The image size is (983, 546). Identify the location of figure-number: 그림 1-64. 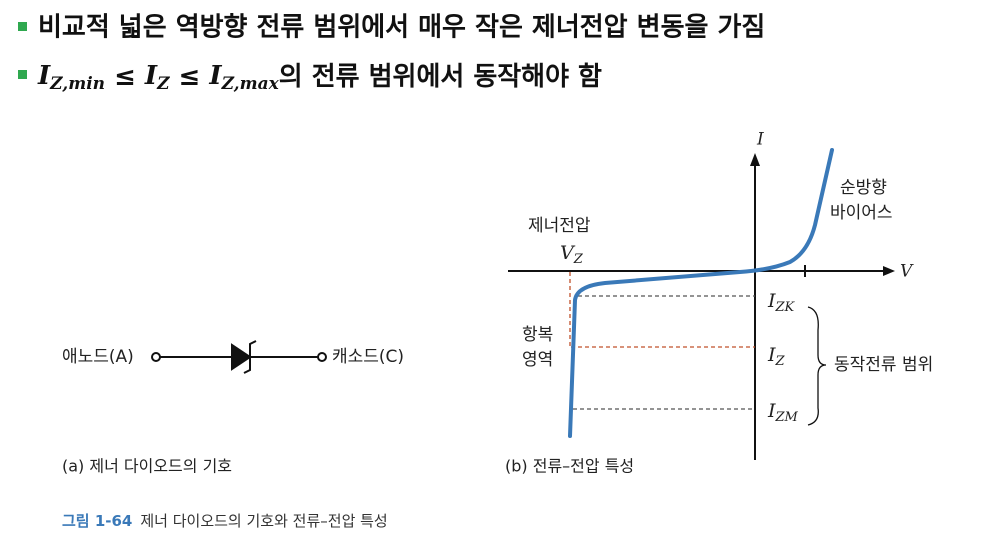
(97, 521).